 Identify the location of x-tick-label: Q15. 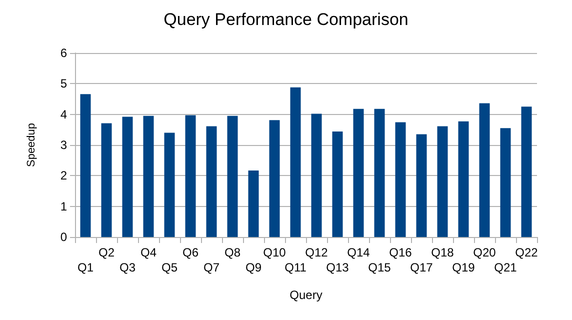
(380, 267).